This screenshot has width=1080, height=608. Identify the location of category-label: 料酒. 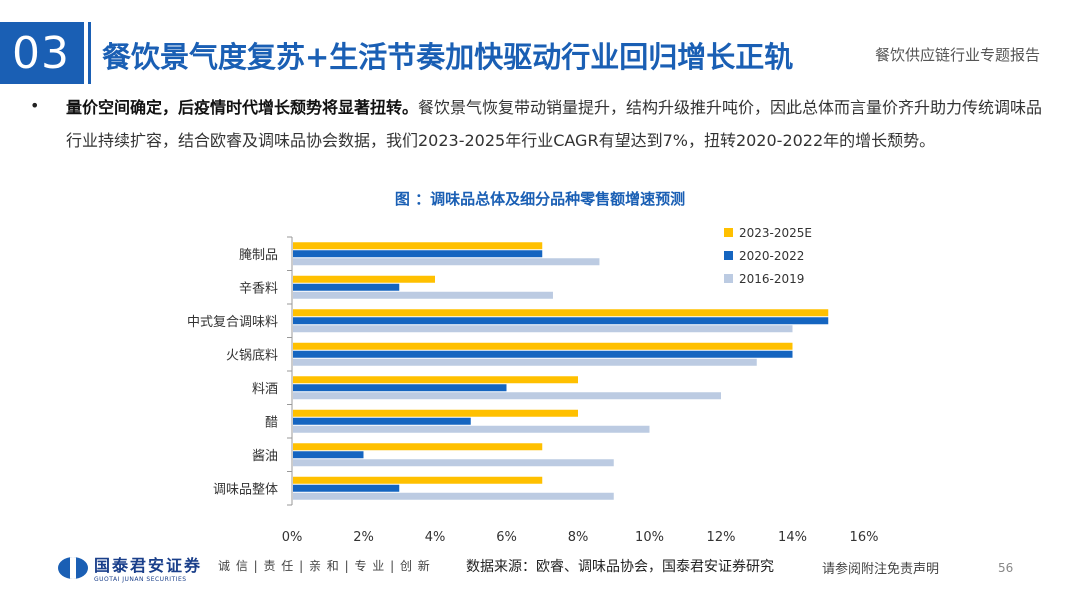
(265, 389).